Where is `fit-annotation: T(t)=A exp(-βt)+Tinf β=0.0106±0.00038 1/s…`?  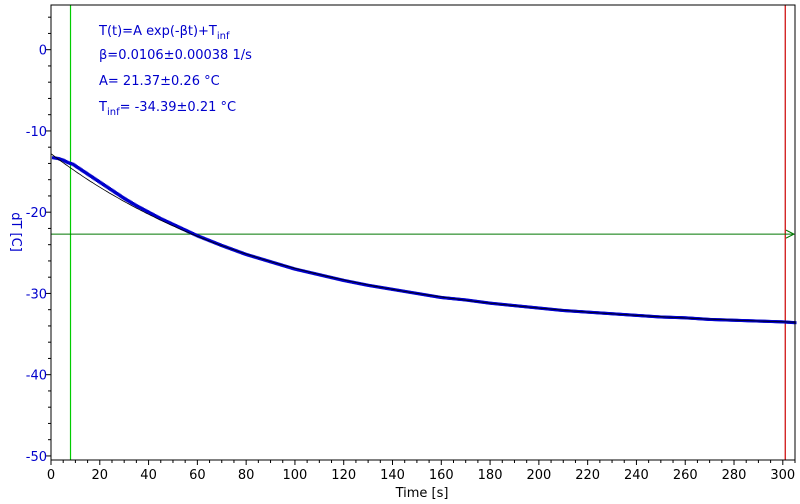 fit-annotation: T(t)=A exp(-βt)+Tinf β=0.0106±0.00038 1/s… is located at coordinates (175, 71).